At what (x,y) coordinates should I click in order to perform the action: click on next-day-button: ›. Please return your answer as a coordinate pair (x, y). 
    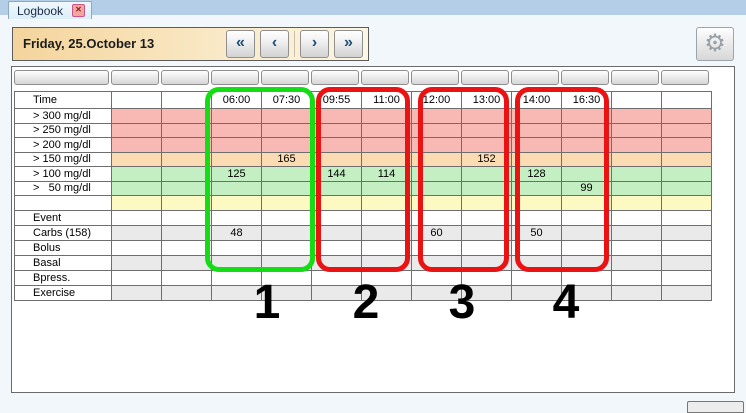
    Looking at the image, I should click on (314, 44).